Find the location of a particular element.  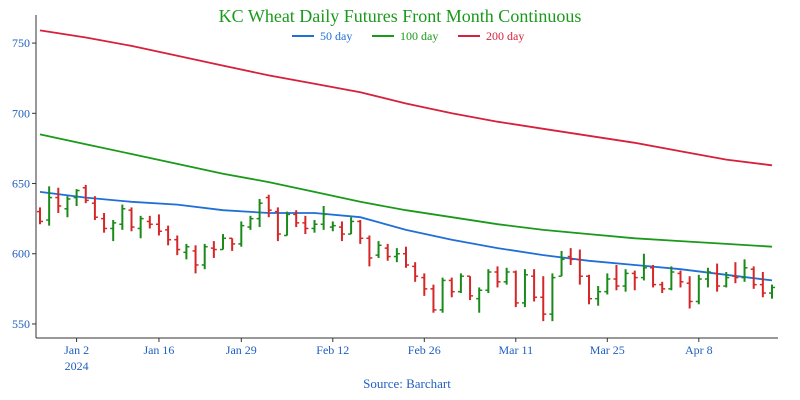

x-tick-label: Jan 2 is located at coordinates (76, 350).